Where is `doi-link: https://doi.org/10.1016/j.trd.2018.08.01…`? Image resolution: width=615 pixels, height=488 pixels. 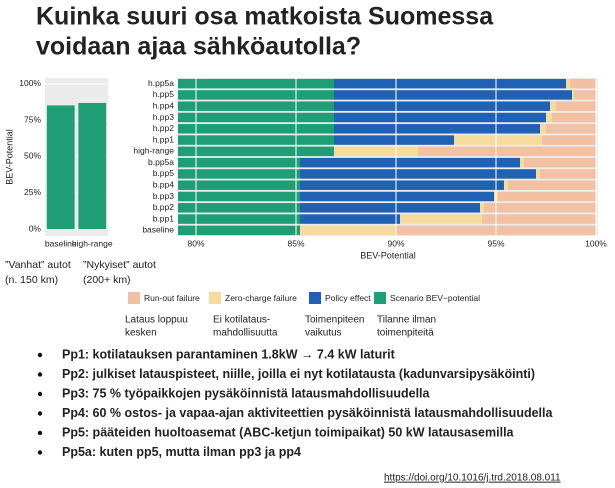 doi-link: https://doi.org/10.1016/j.trd.2018.08.01… is located at coordinates (472, 478).